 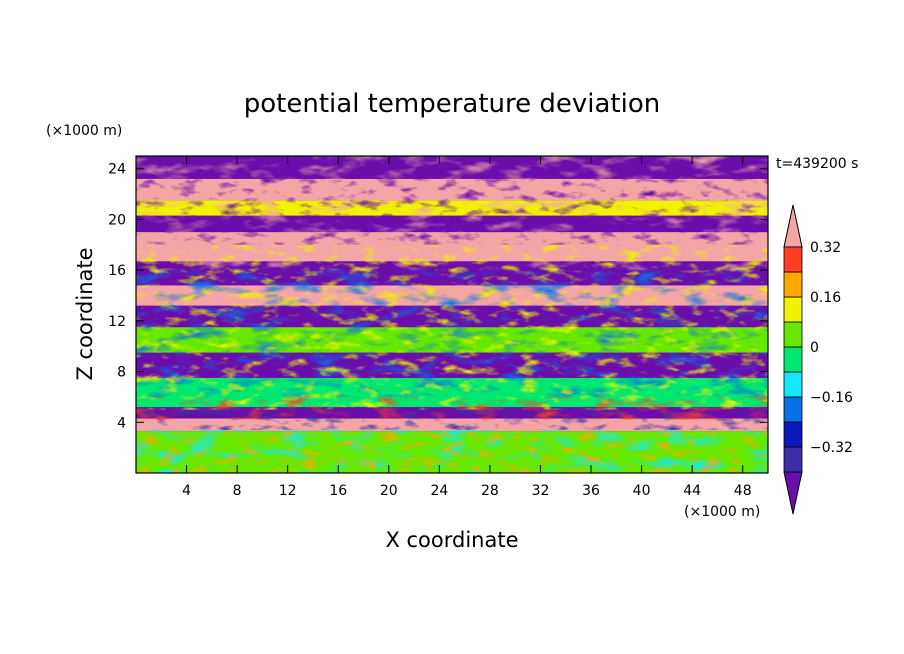 I want to click on y-tick-label: 4, so click(x=121, y=423).